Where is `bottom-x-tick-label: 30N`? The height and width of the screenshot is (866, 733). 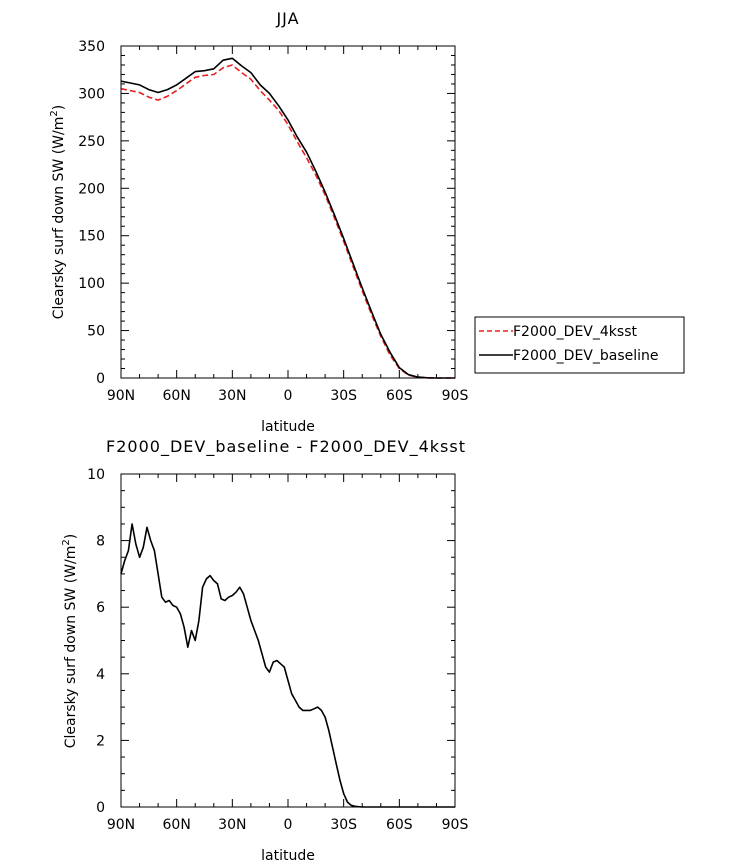 bottom-x-tick-label: 30N is located at coordinates (232, 825).